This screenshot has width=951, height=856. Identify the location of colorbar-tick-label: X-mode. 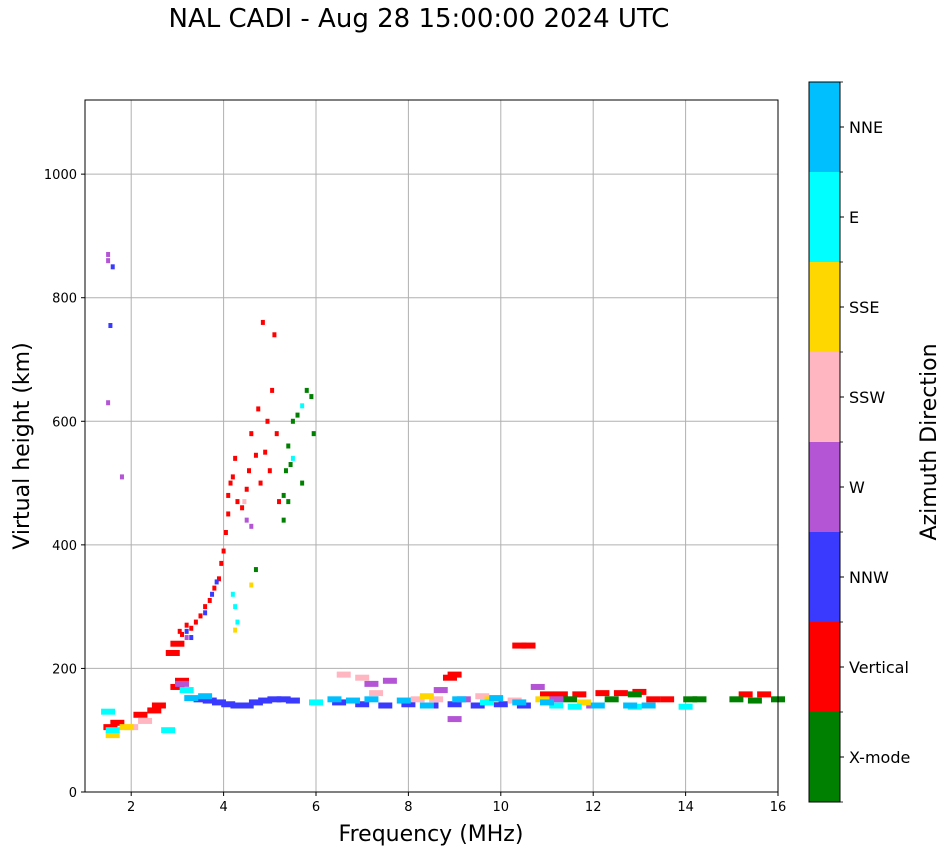
(879, 757).